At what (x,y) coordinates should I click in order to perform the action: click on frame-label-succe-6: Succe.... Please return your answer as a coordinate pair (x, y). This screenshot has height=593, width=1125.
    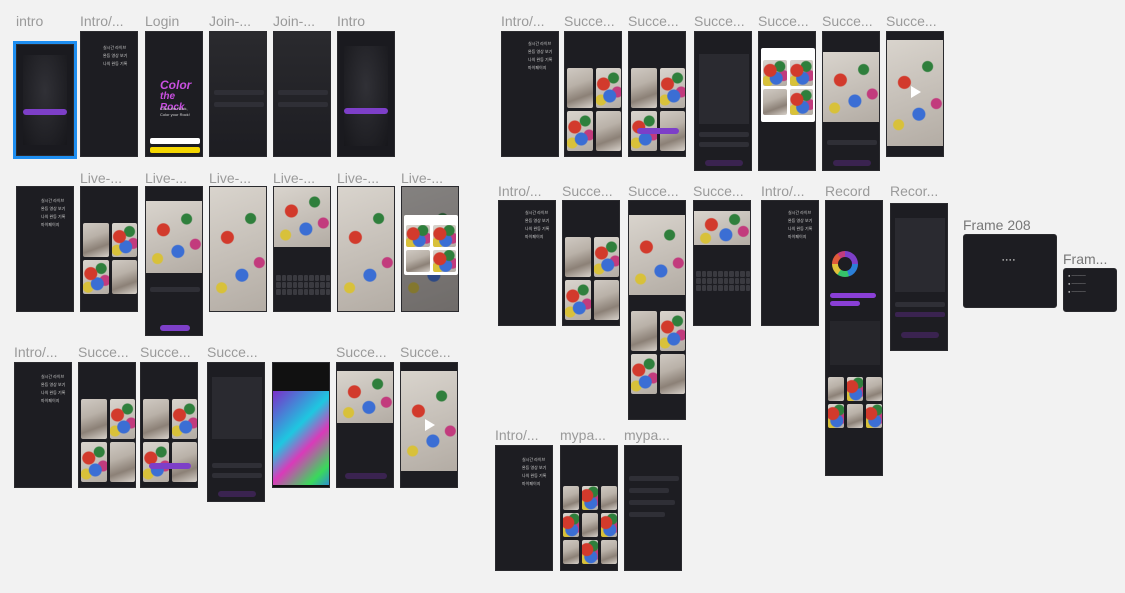
    Looking at the image, I should click on (589, 21).